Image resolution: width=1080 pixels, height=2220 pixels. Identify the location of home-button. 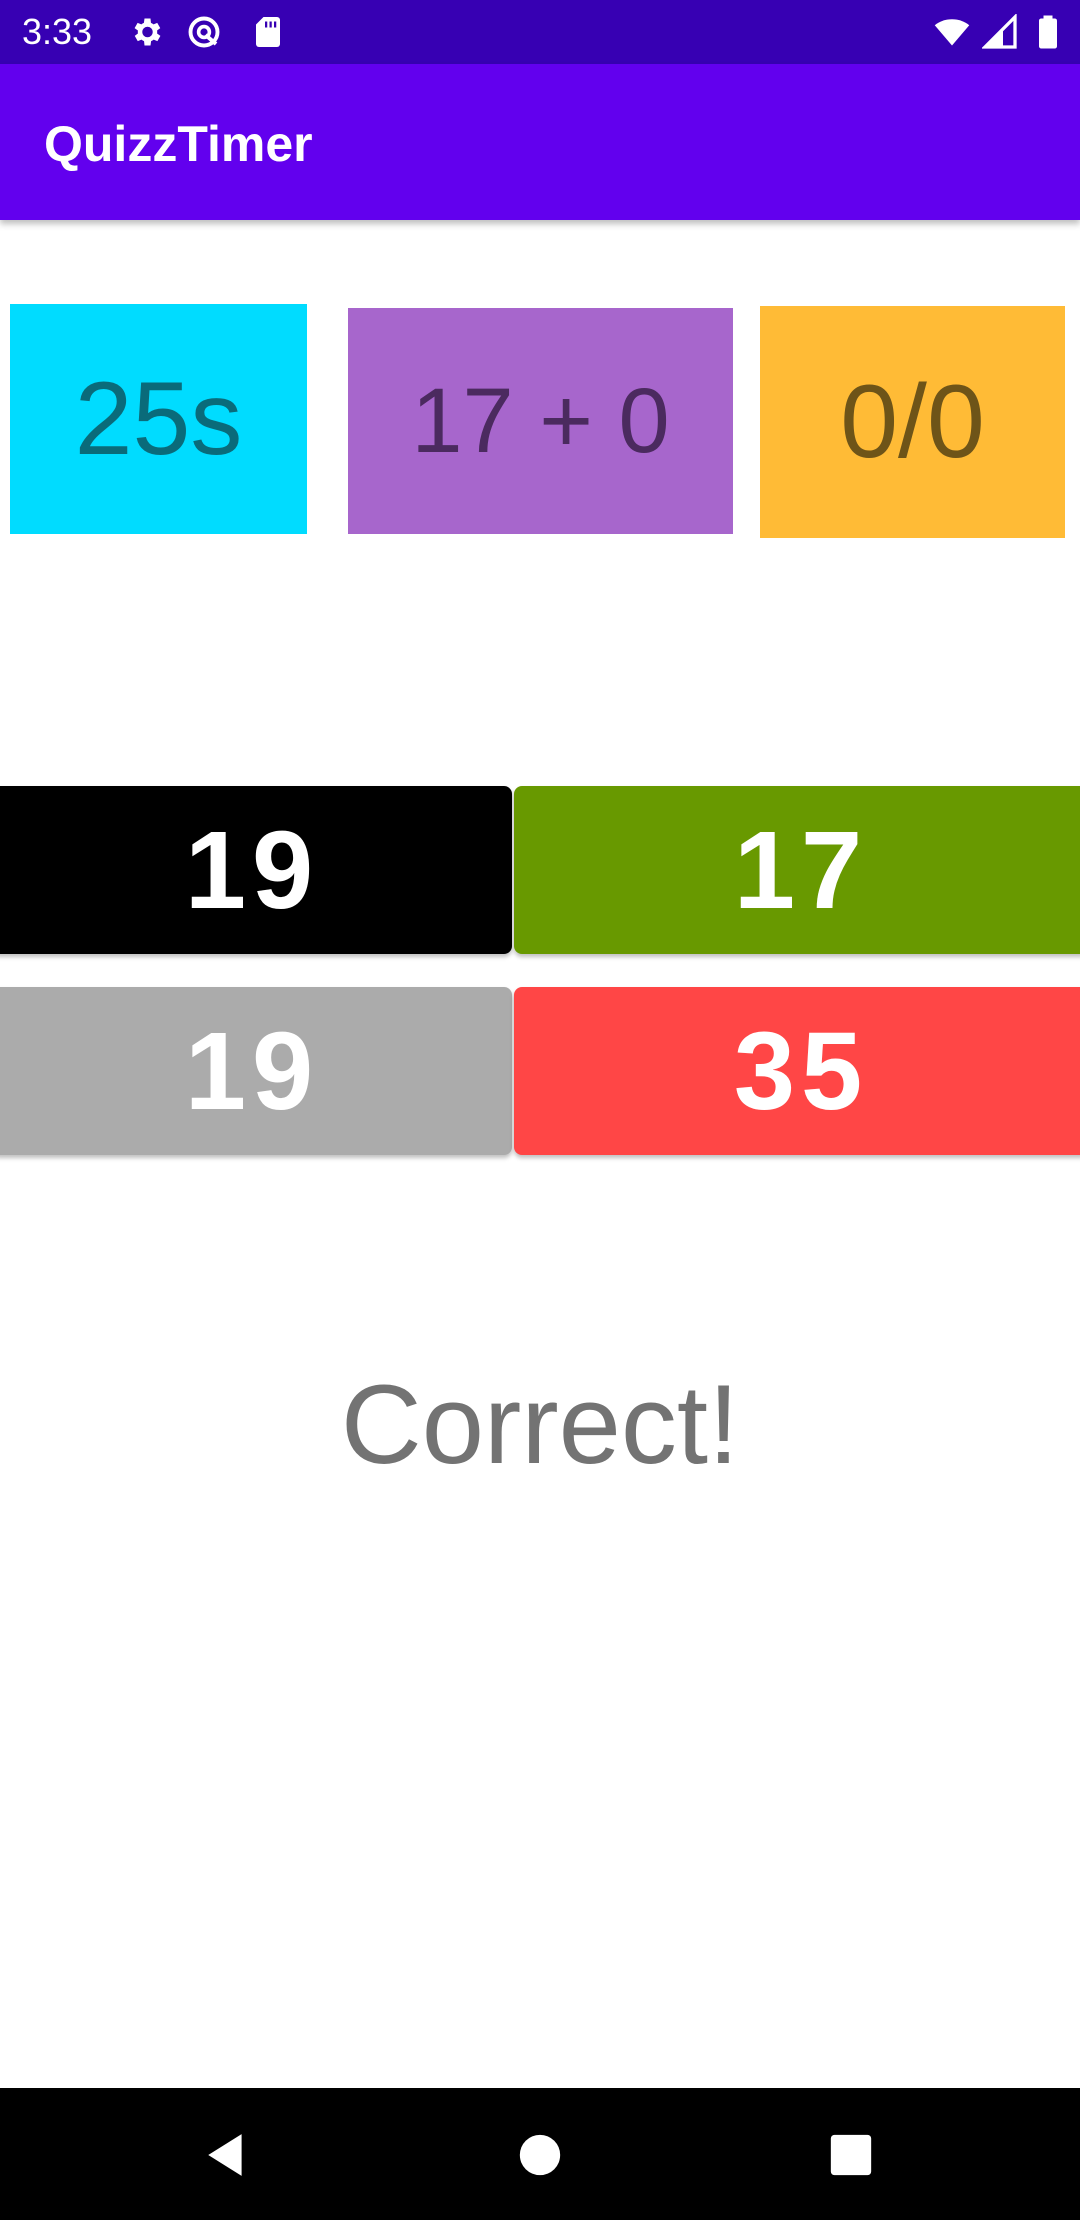
(540, 2155).